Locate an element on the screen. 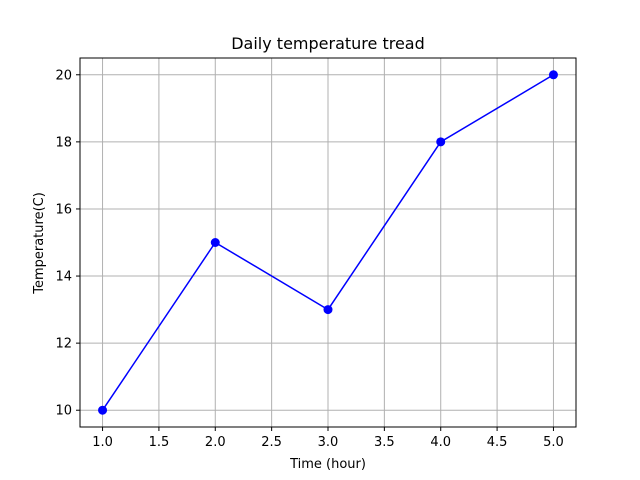  x-tick-label: 4.0 is located at coordinates (440, 442).